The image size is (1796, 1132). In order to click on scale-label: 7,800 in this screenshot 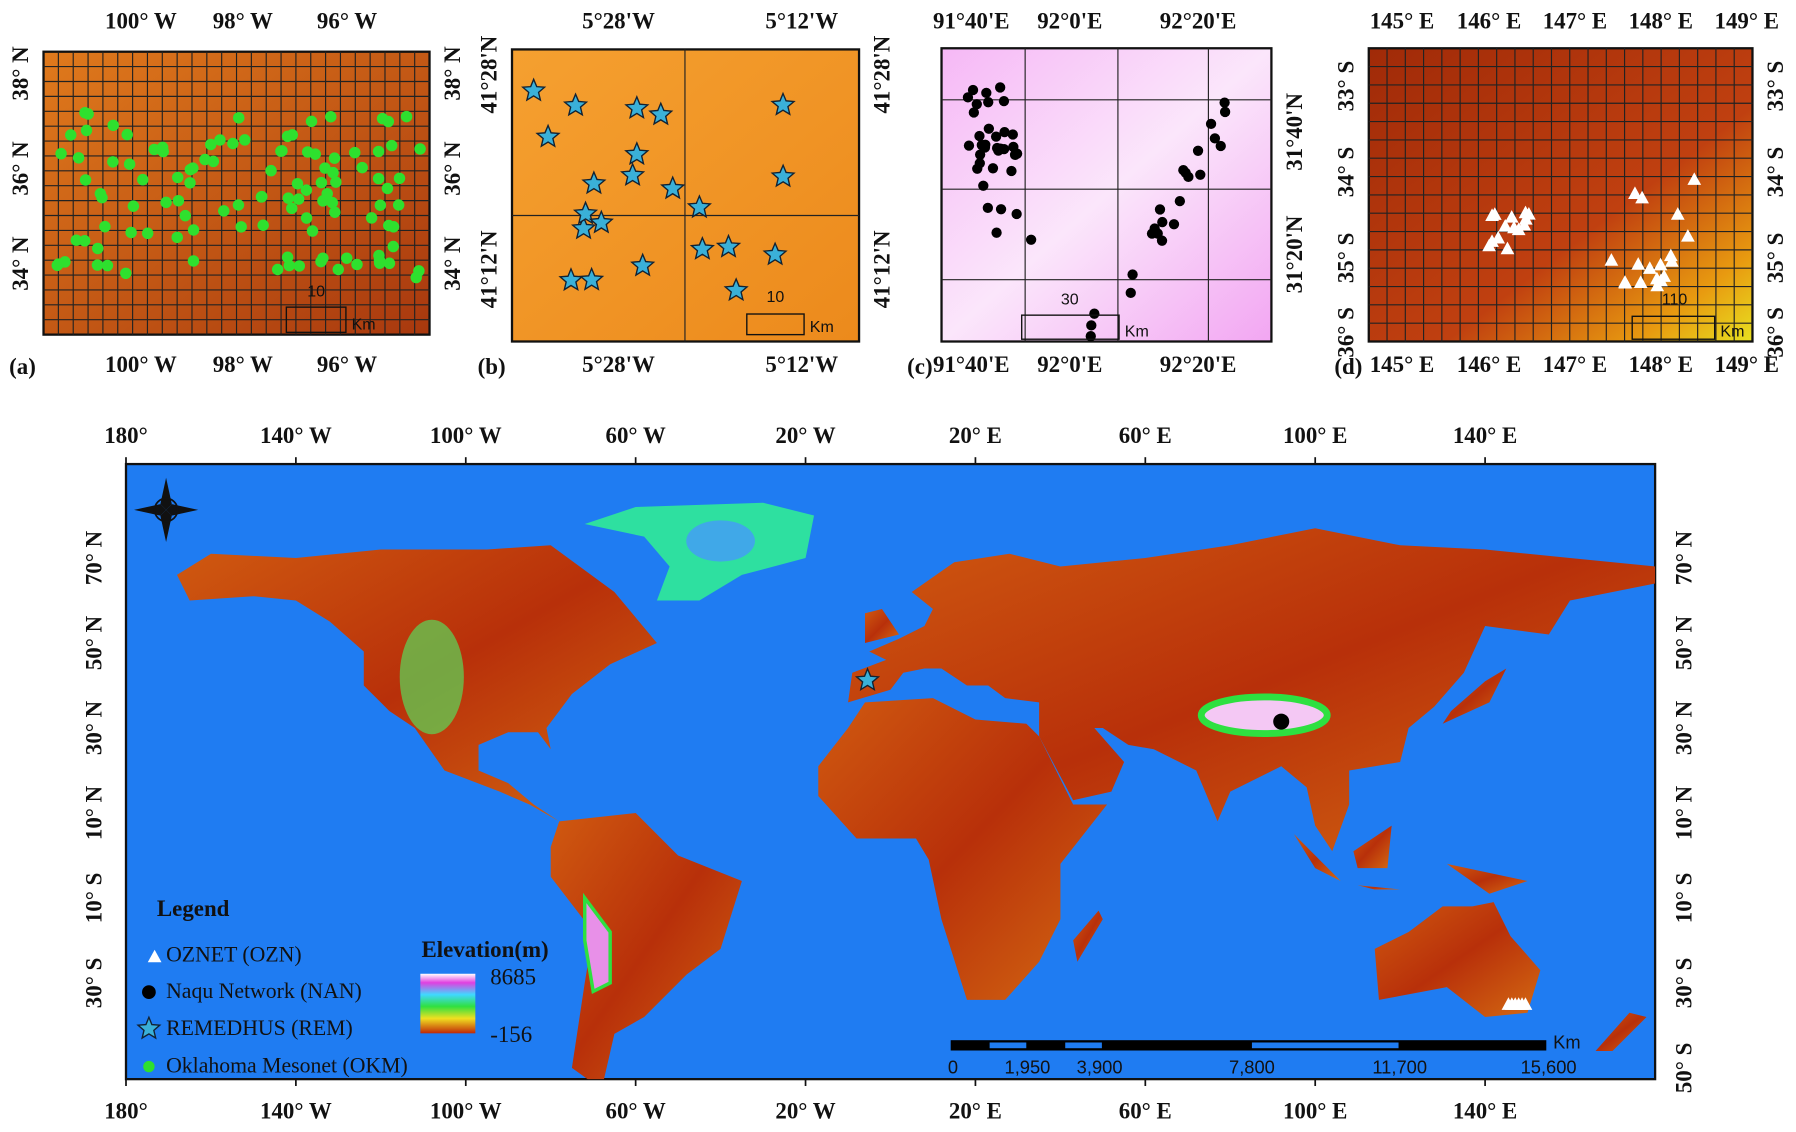, I will do `click(1252, 1067)`.